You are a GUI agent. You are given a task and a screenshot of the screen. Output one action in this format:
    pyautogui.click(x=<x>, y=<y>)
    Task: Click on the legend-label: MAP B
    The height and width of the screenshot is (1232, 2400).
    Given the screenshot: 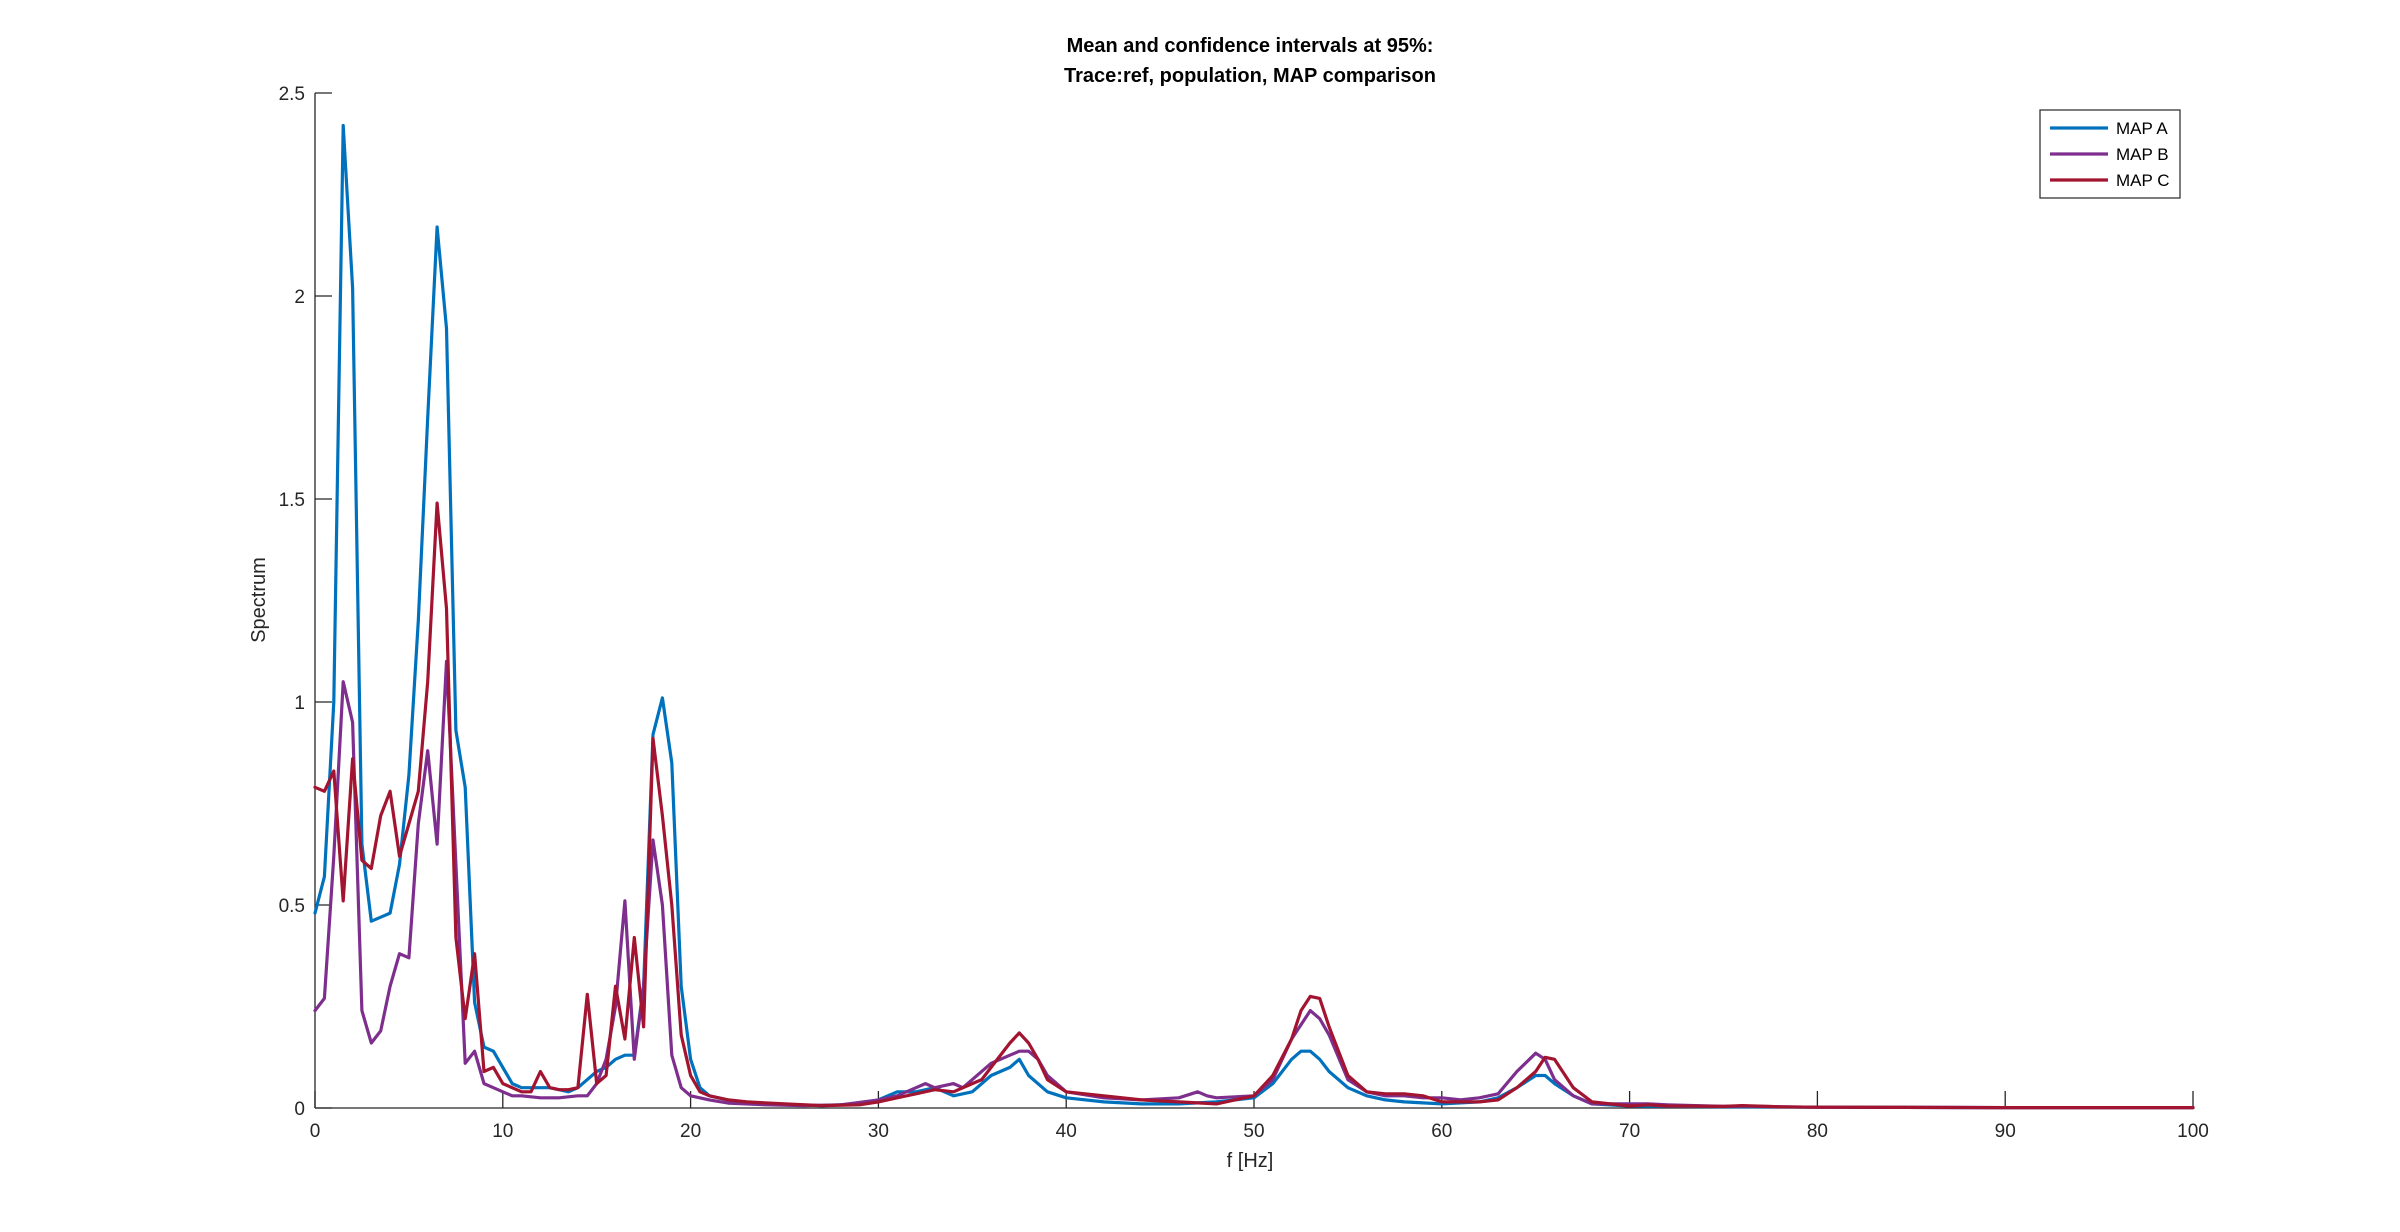 What is the action you would take?
    pyautogui.click(x=2142, y=154)
    